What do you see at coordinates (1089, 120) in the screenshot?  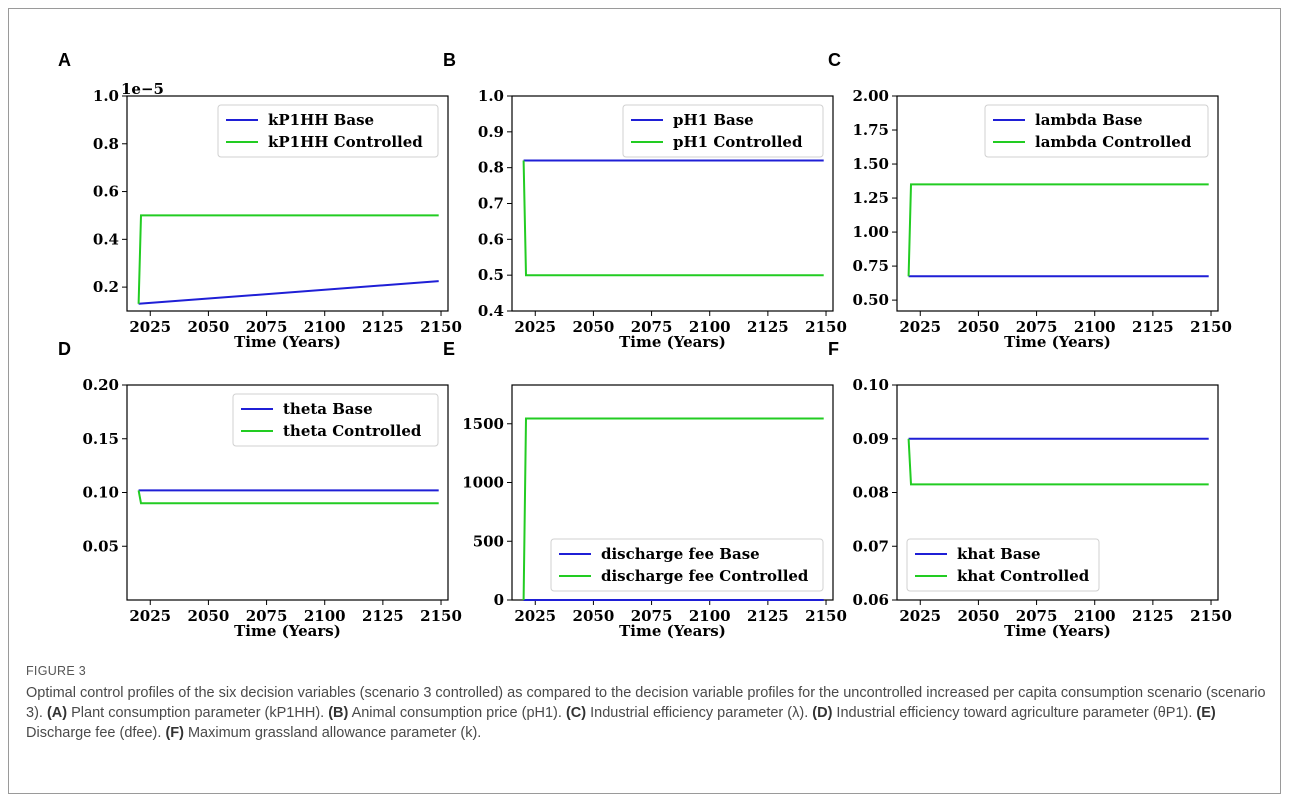 I see `legend-label: lambda Base` at bounding box center [1089, 120].